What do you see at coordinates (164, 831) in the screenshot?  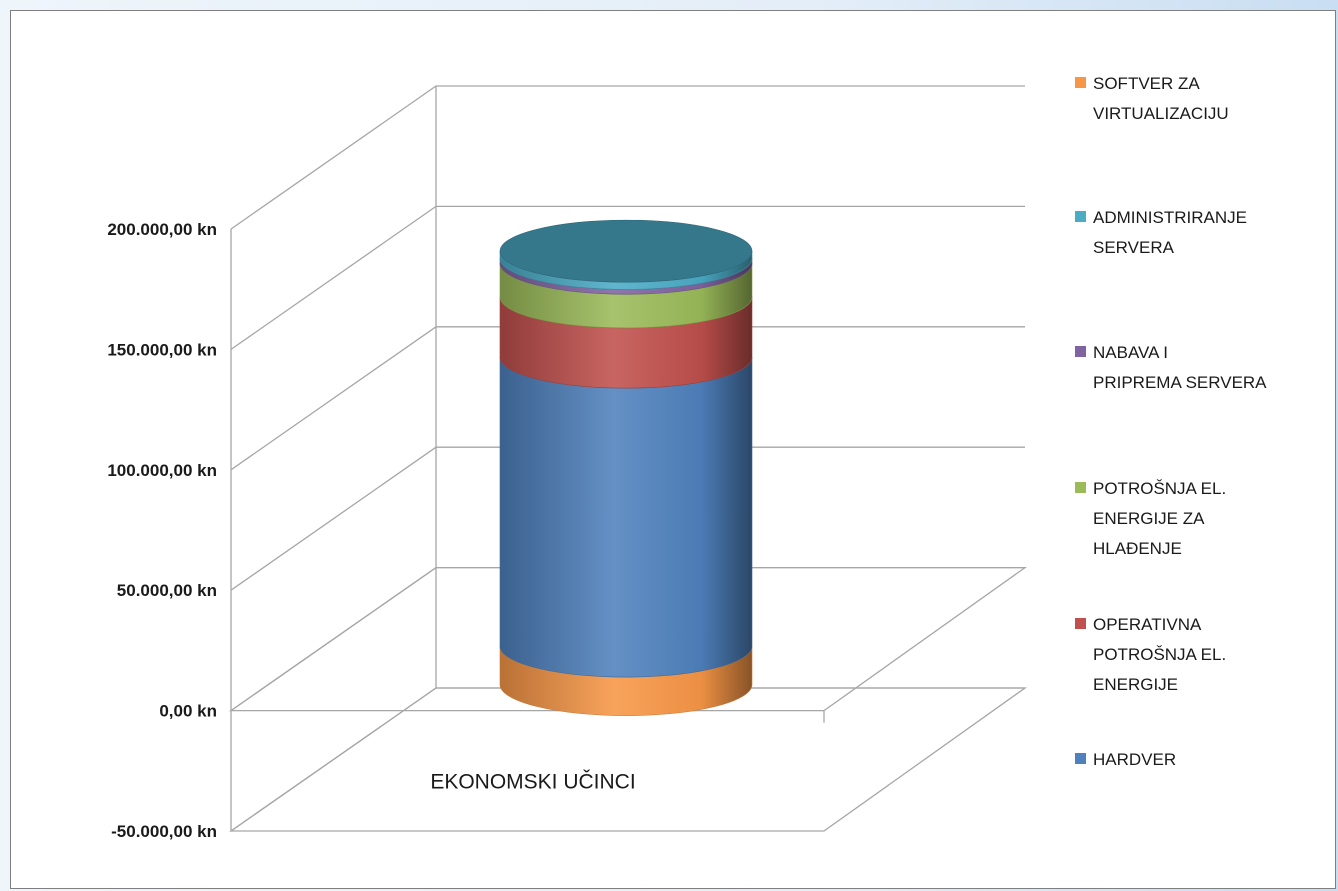 I see `y-tick-label: -50.000,00 kn` at bounding box center [164, 831].